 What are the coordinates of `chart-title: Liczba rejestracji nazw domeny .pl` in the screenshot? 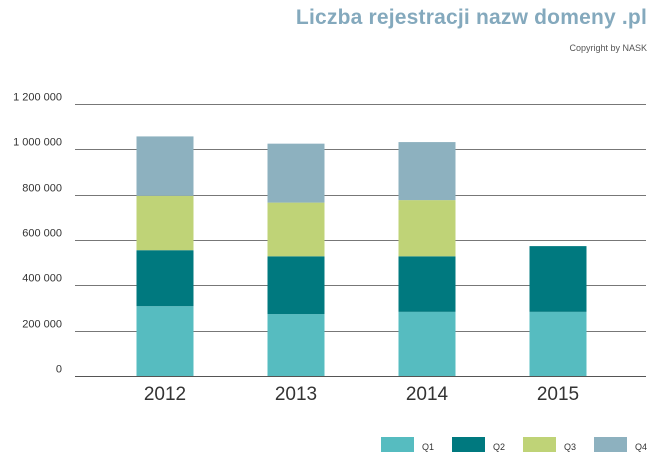 It's located at (471, 17).